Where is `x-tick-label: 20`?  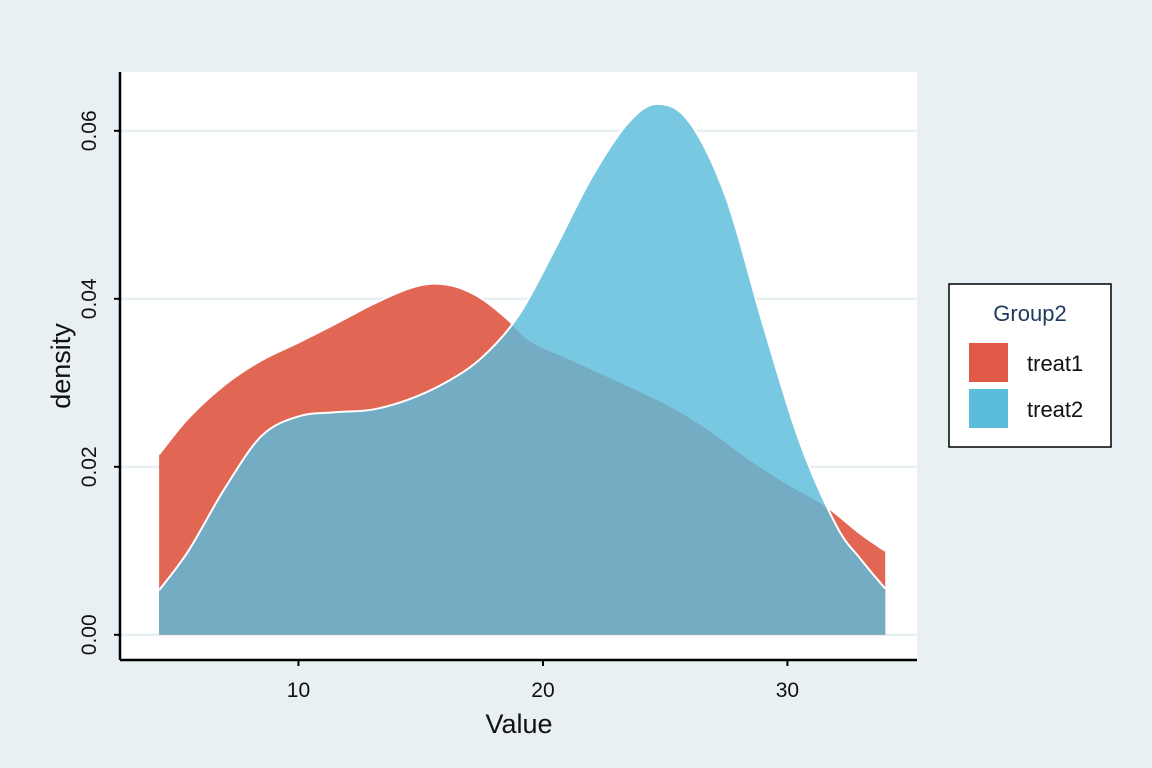 x-tick-label: 20 is located at coordinates (542, 690).